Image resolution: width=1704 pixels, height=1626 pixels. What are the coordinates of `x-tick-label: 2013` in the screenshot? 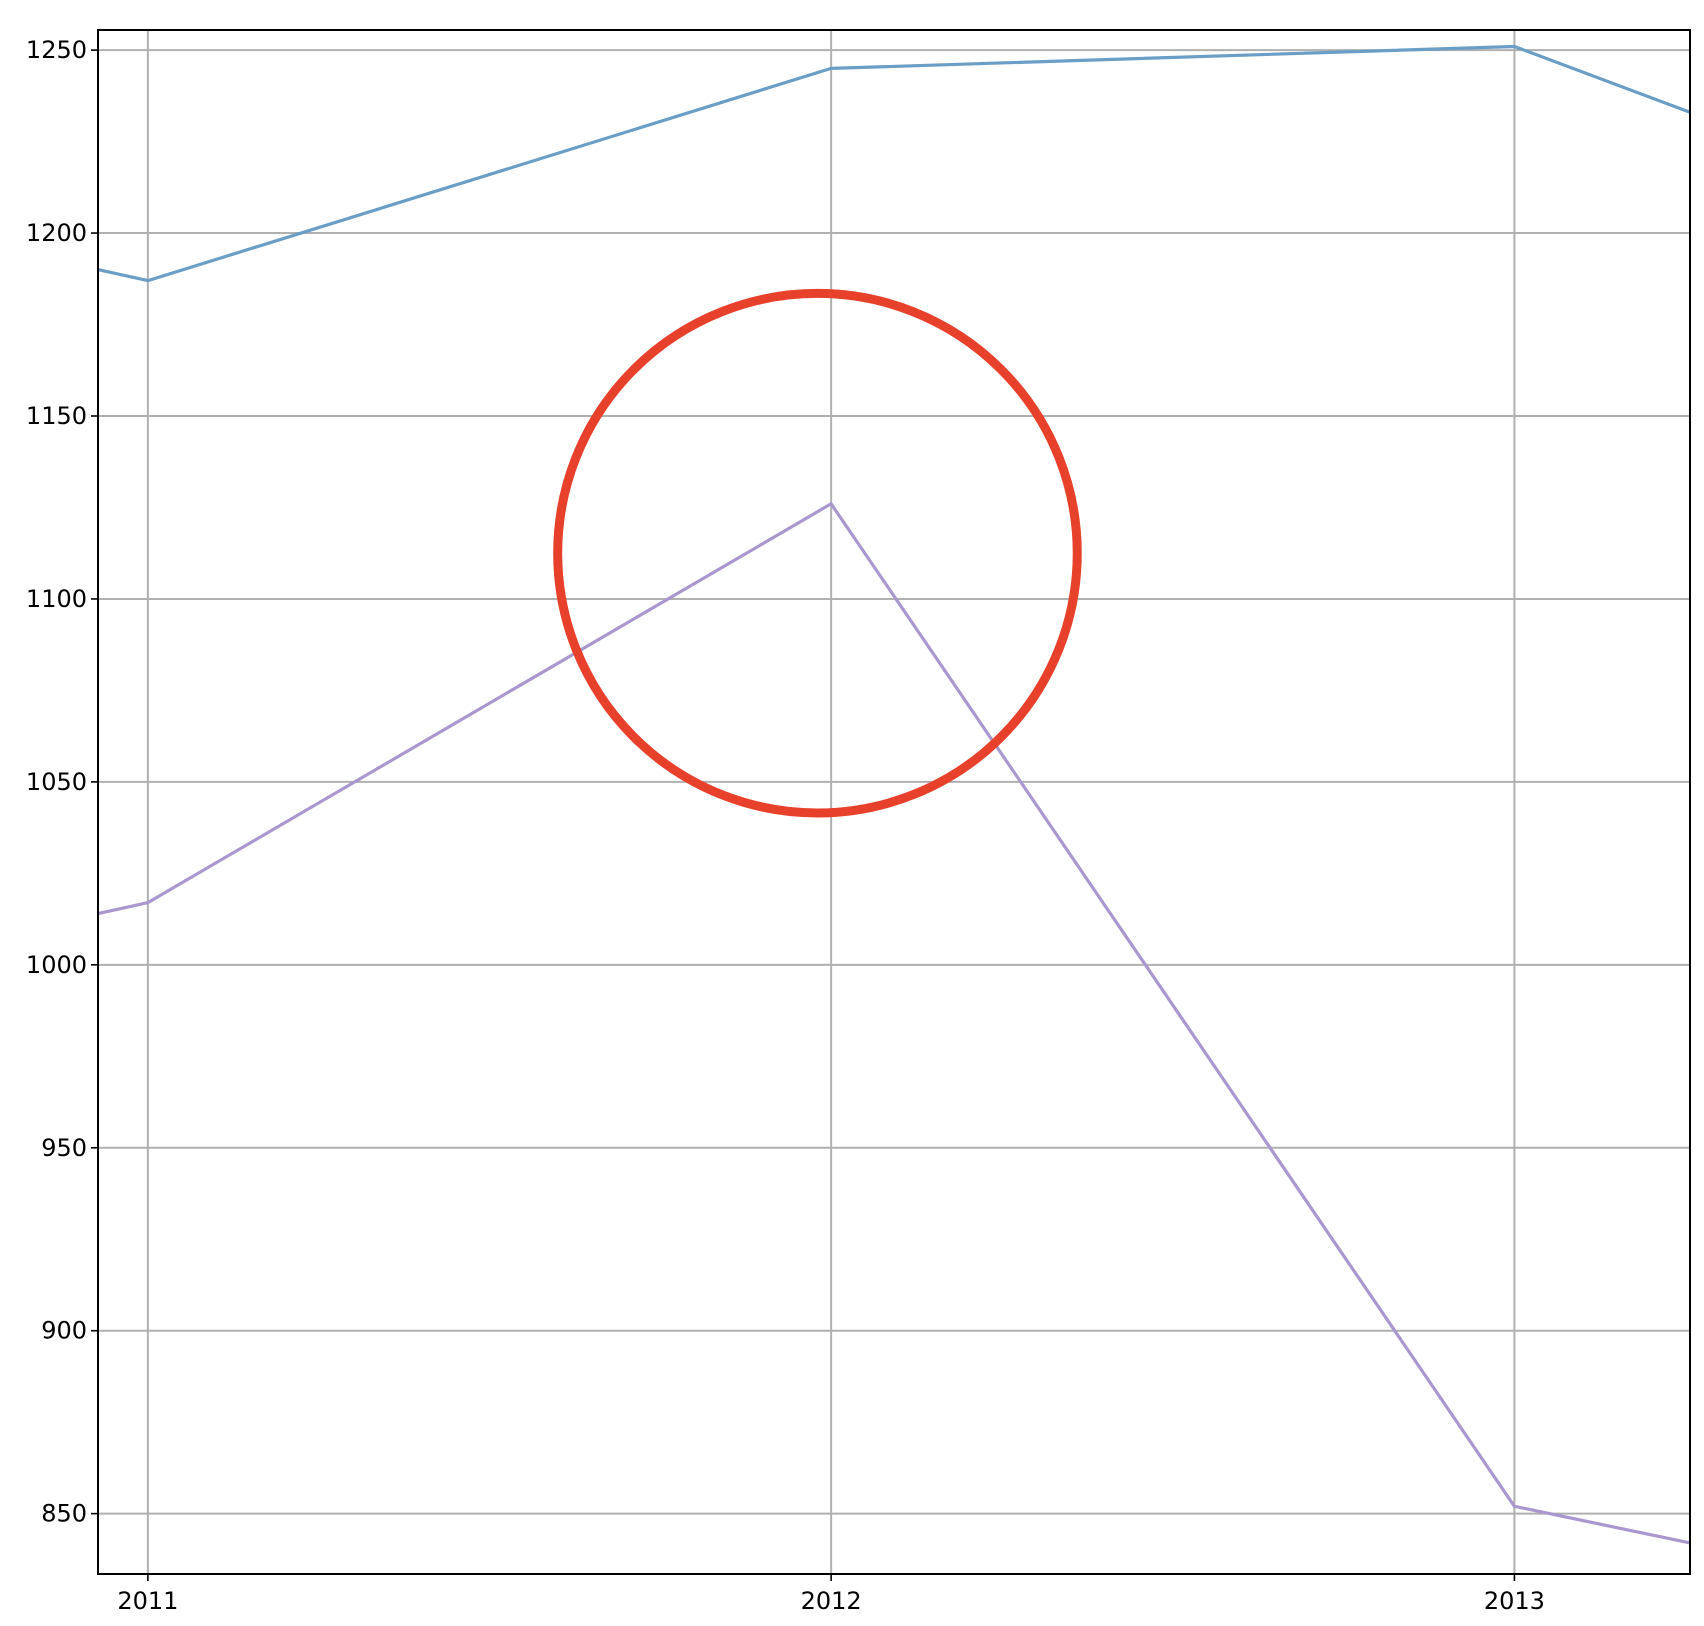 It's located at (1514, 1601).